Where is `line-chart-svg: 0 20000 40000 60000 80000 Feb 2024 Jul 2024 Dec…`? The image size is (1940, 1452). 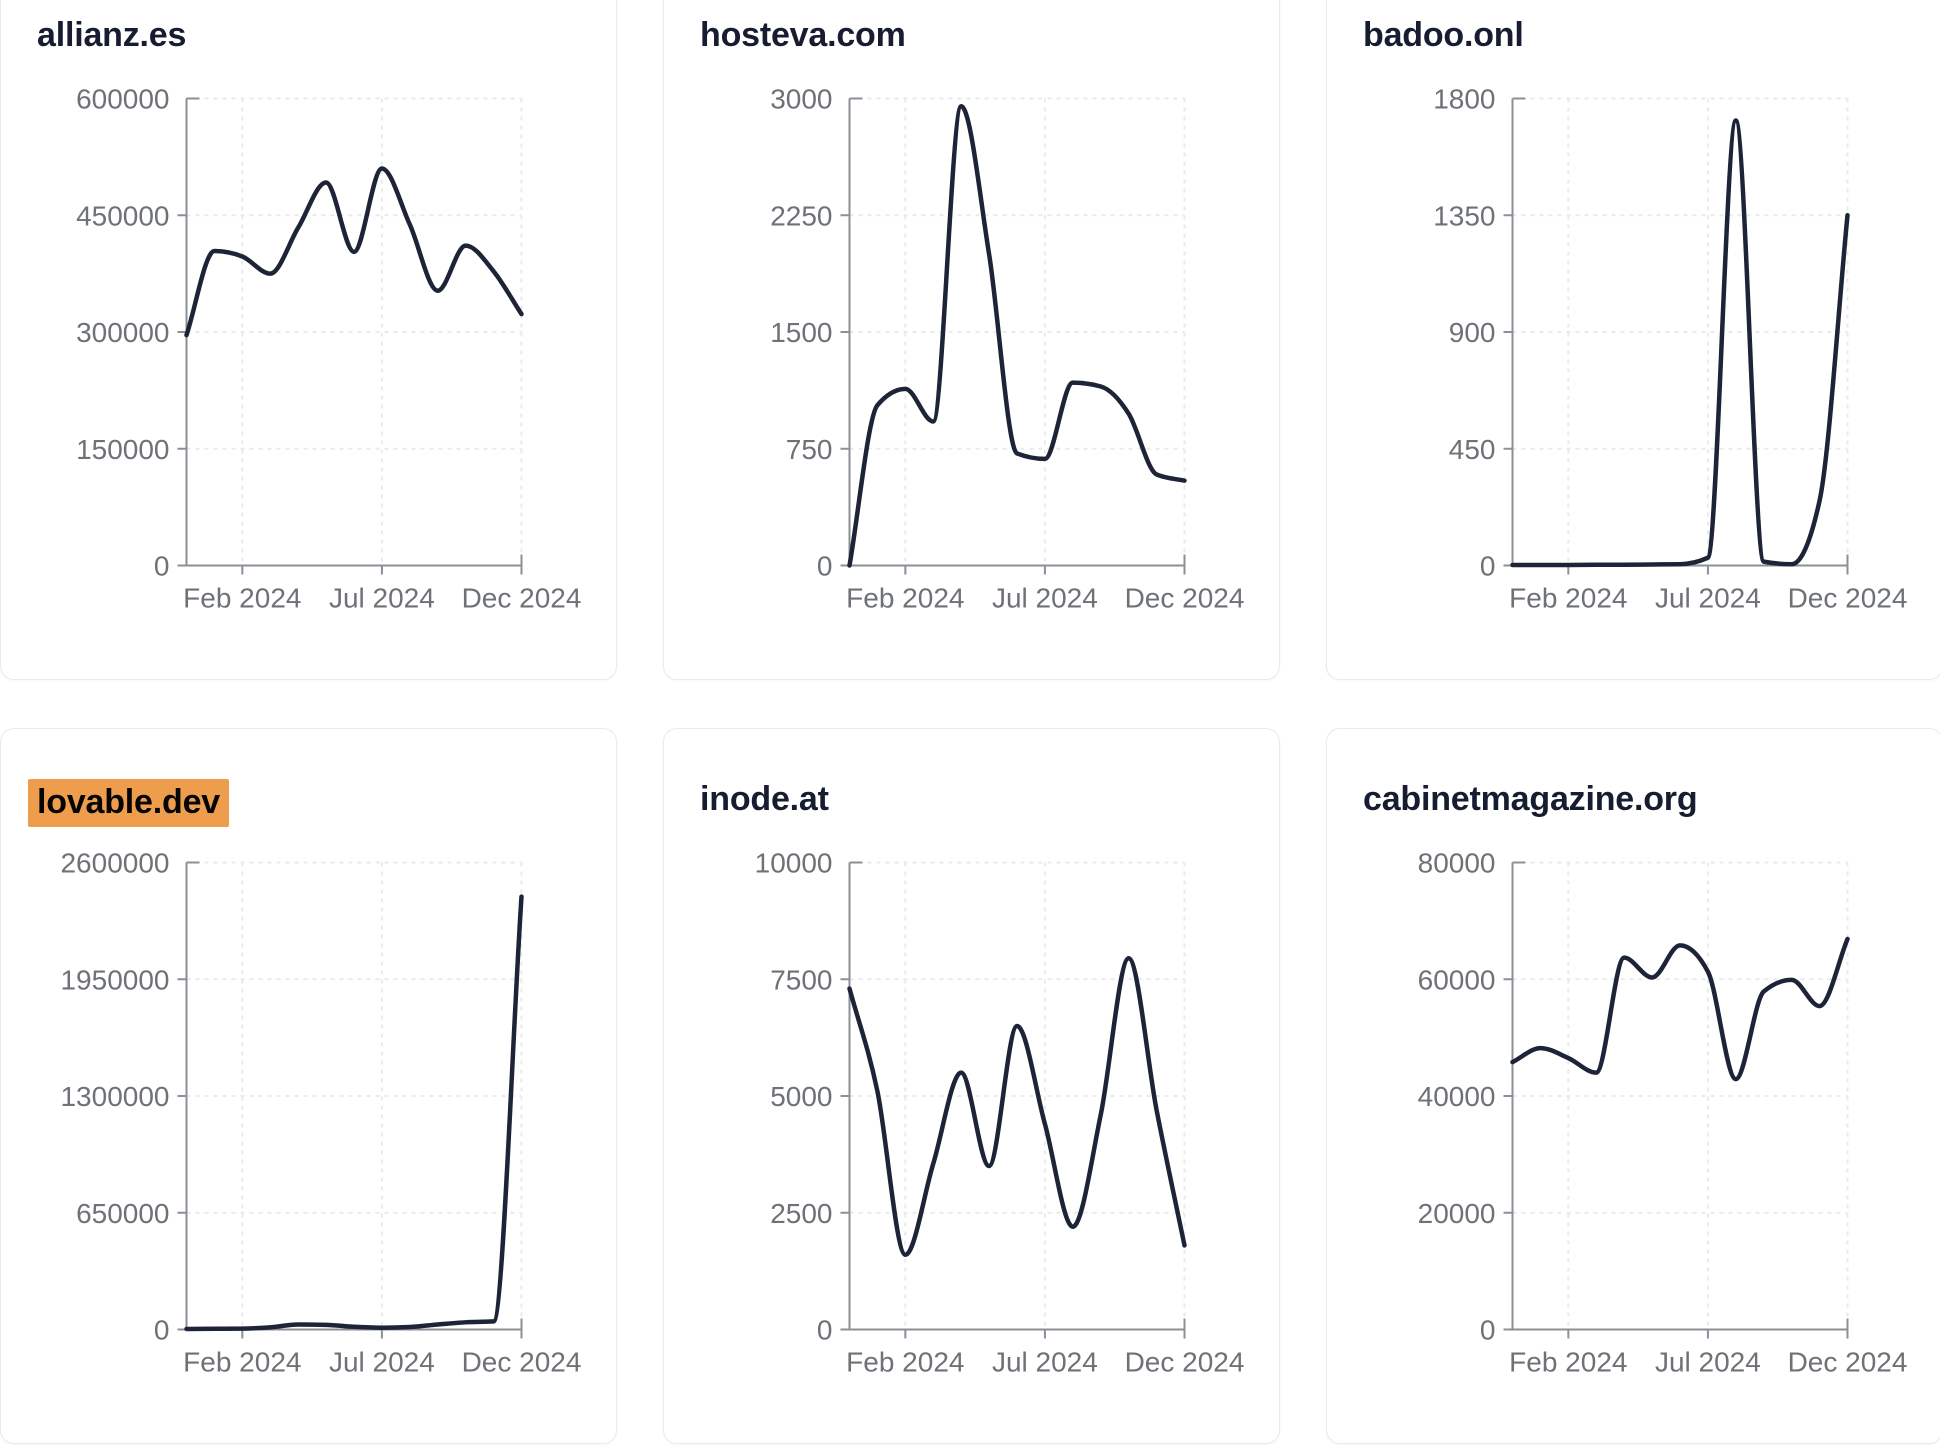 line-chart-svg: 0 20000 40000 60000 80000 Feb 2024 Jul 2024 Dec… is located at coordinates (1663, 1113).